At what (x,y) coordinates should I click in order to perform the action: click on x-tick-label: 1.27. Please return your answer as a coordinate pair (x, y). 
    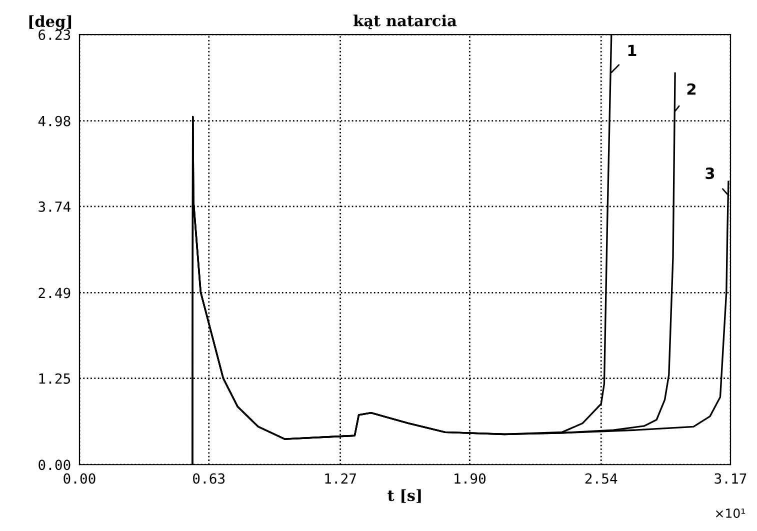
    Looking at the image, I should click on (340, 478).